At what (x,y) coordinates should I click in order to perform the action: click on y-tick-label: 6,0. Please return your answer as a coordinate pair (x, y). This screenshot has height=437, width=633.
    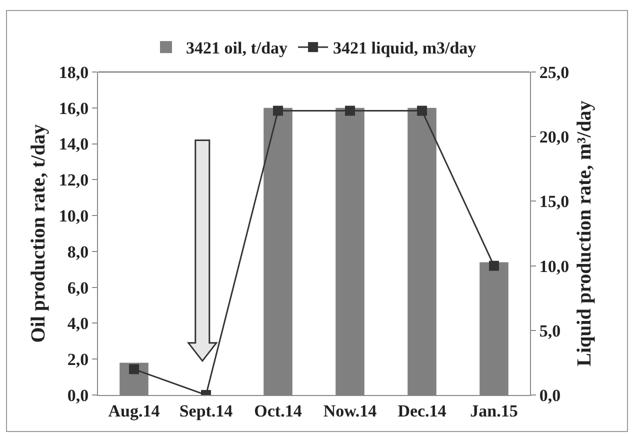
    Looking at the image, I should click on (78, 288).